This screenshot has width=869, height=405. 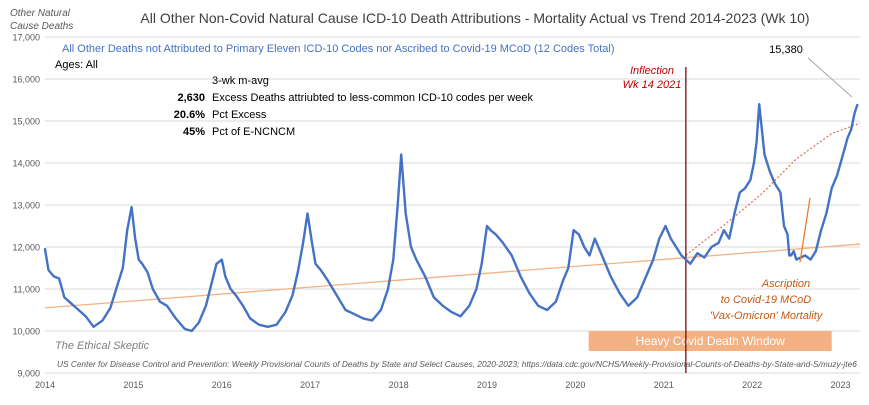 What do you see at coordinates (26, 248) in the screenshot?
I see `y-tick-label: 12,000` at bounding box center [26, 248].